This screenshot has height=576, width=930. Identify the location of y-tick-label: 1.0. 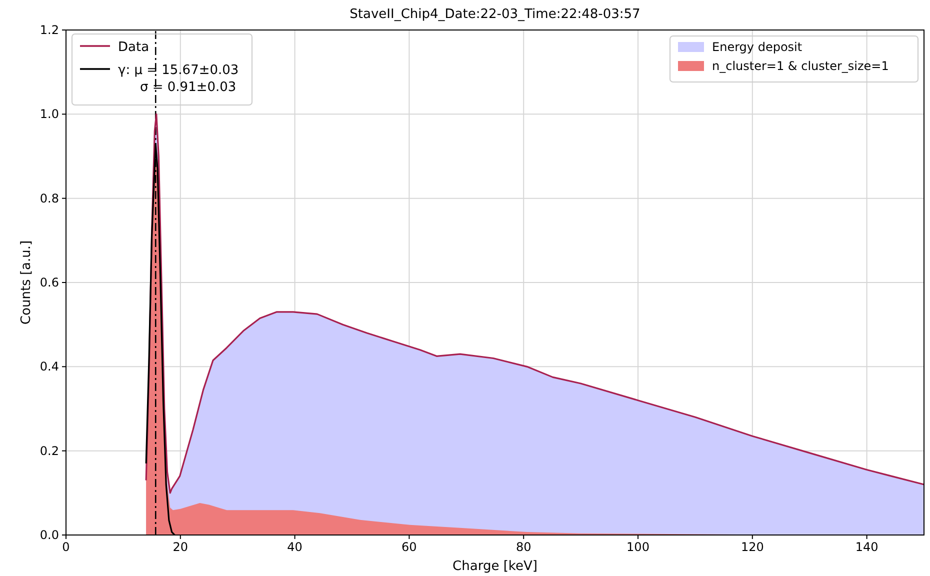
(49, 114).